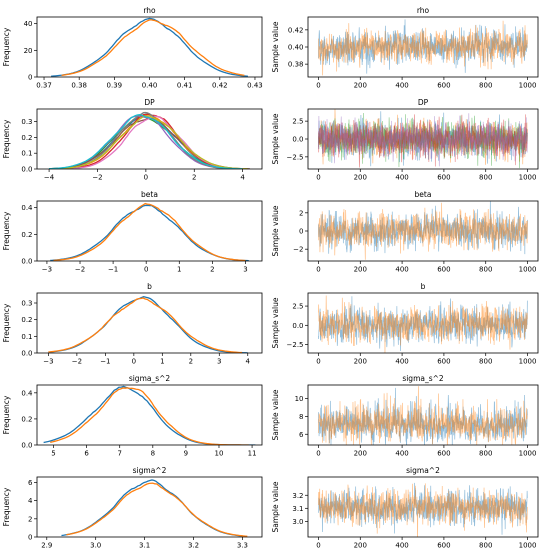  Describe the element at coordinates (86, 454) in the screenshot. I see `x-tick-label: 6` at that location.